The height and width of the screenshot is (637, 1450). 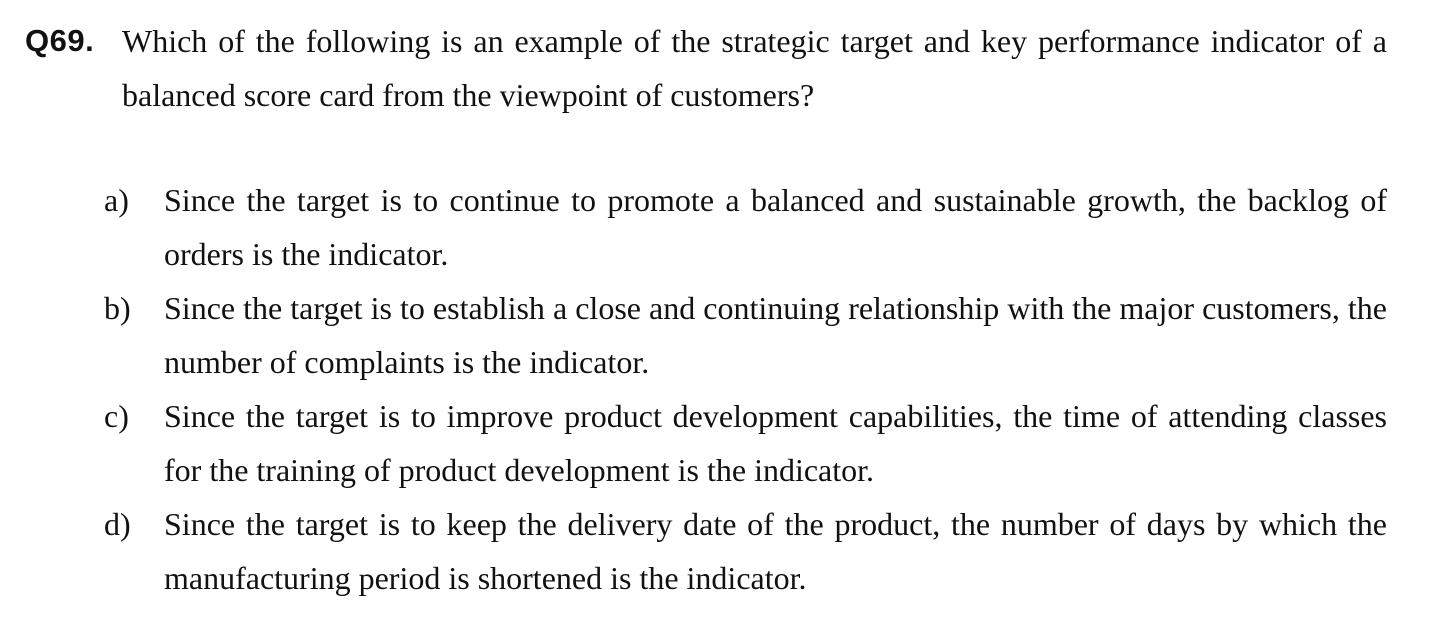 What do you see at coordinates (60, 40) in the screenshot?
I see `question-number: Q69.` at bounding box center [60, 40].